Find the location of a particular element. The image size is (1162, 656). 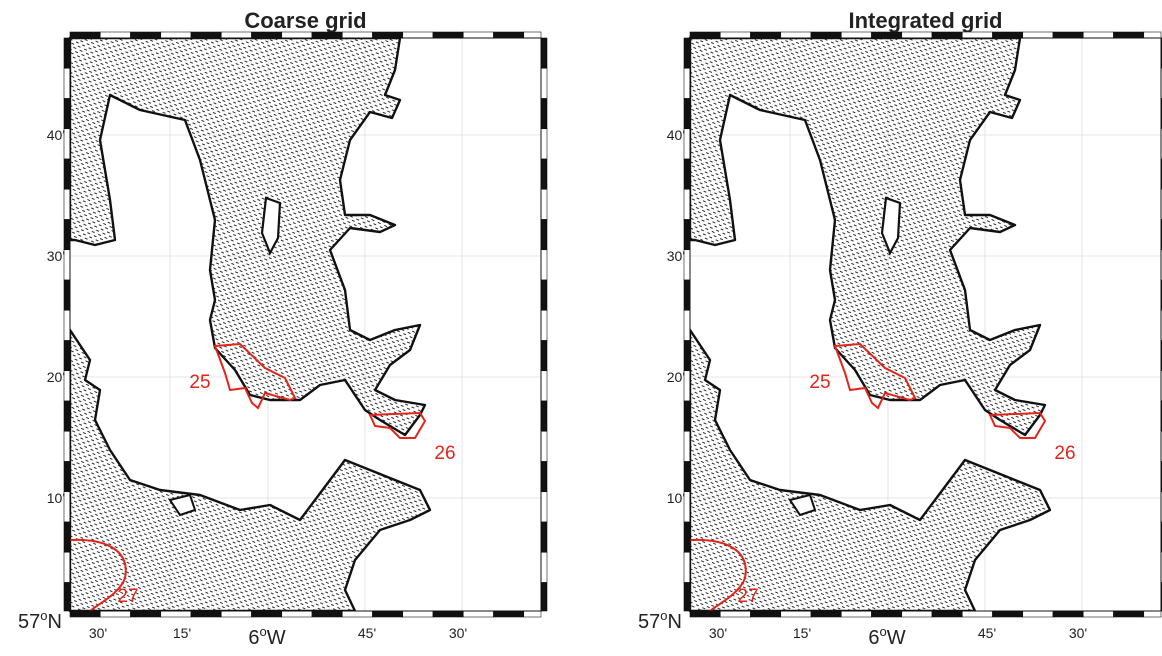

panel-title: Integrated grid is located at coordinates (925, 20).